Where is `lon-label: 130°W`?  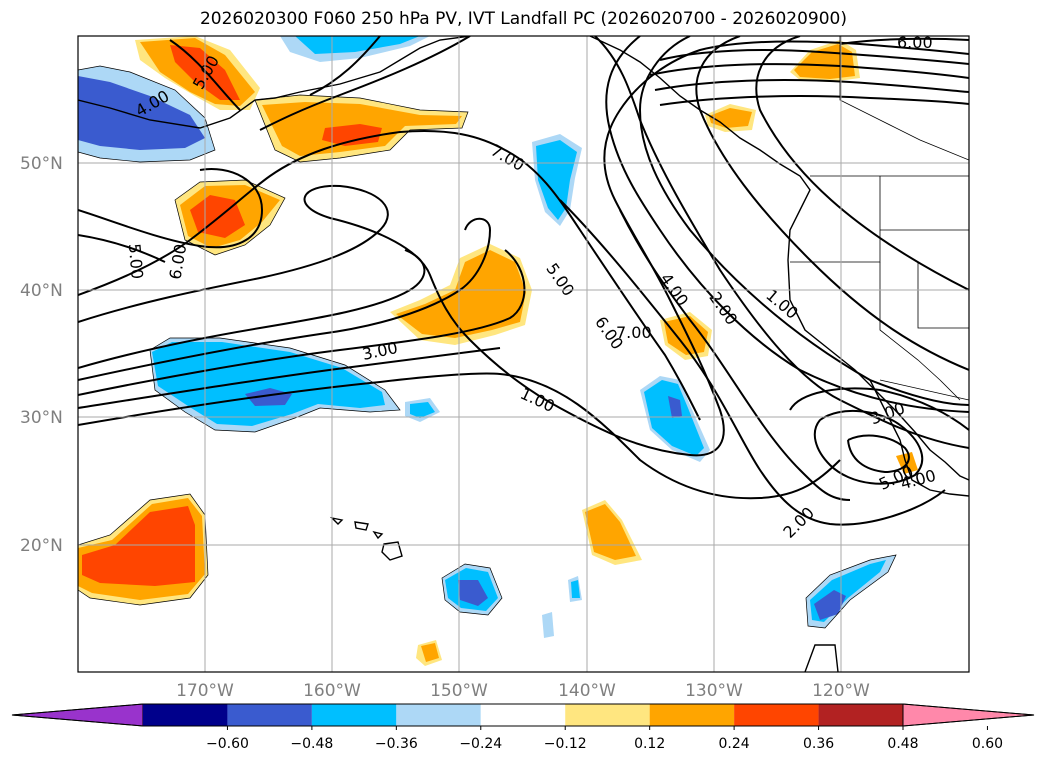 lon-label: 130°W is located at coordinates (714, 691).